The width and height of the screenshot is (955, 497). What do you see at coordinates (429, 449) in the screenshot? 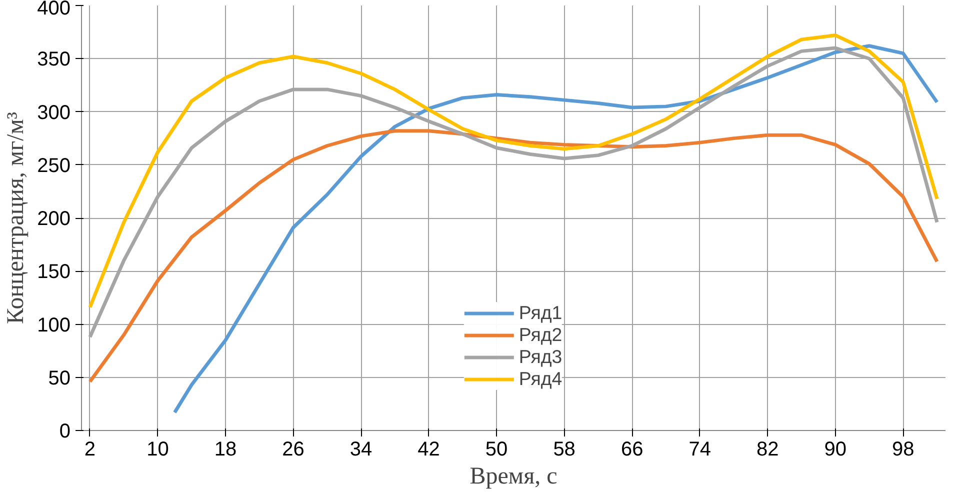
I see `x-tick-label: 42` at bounding box center [429, 449].